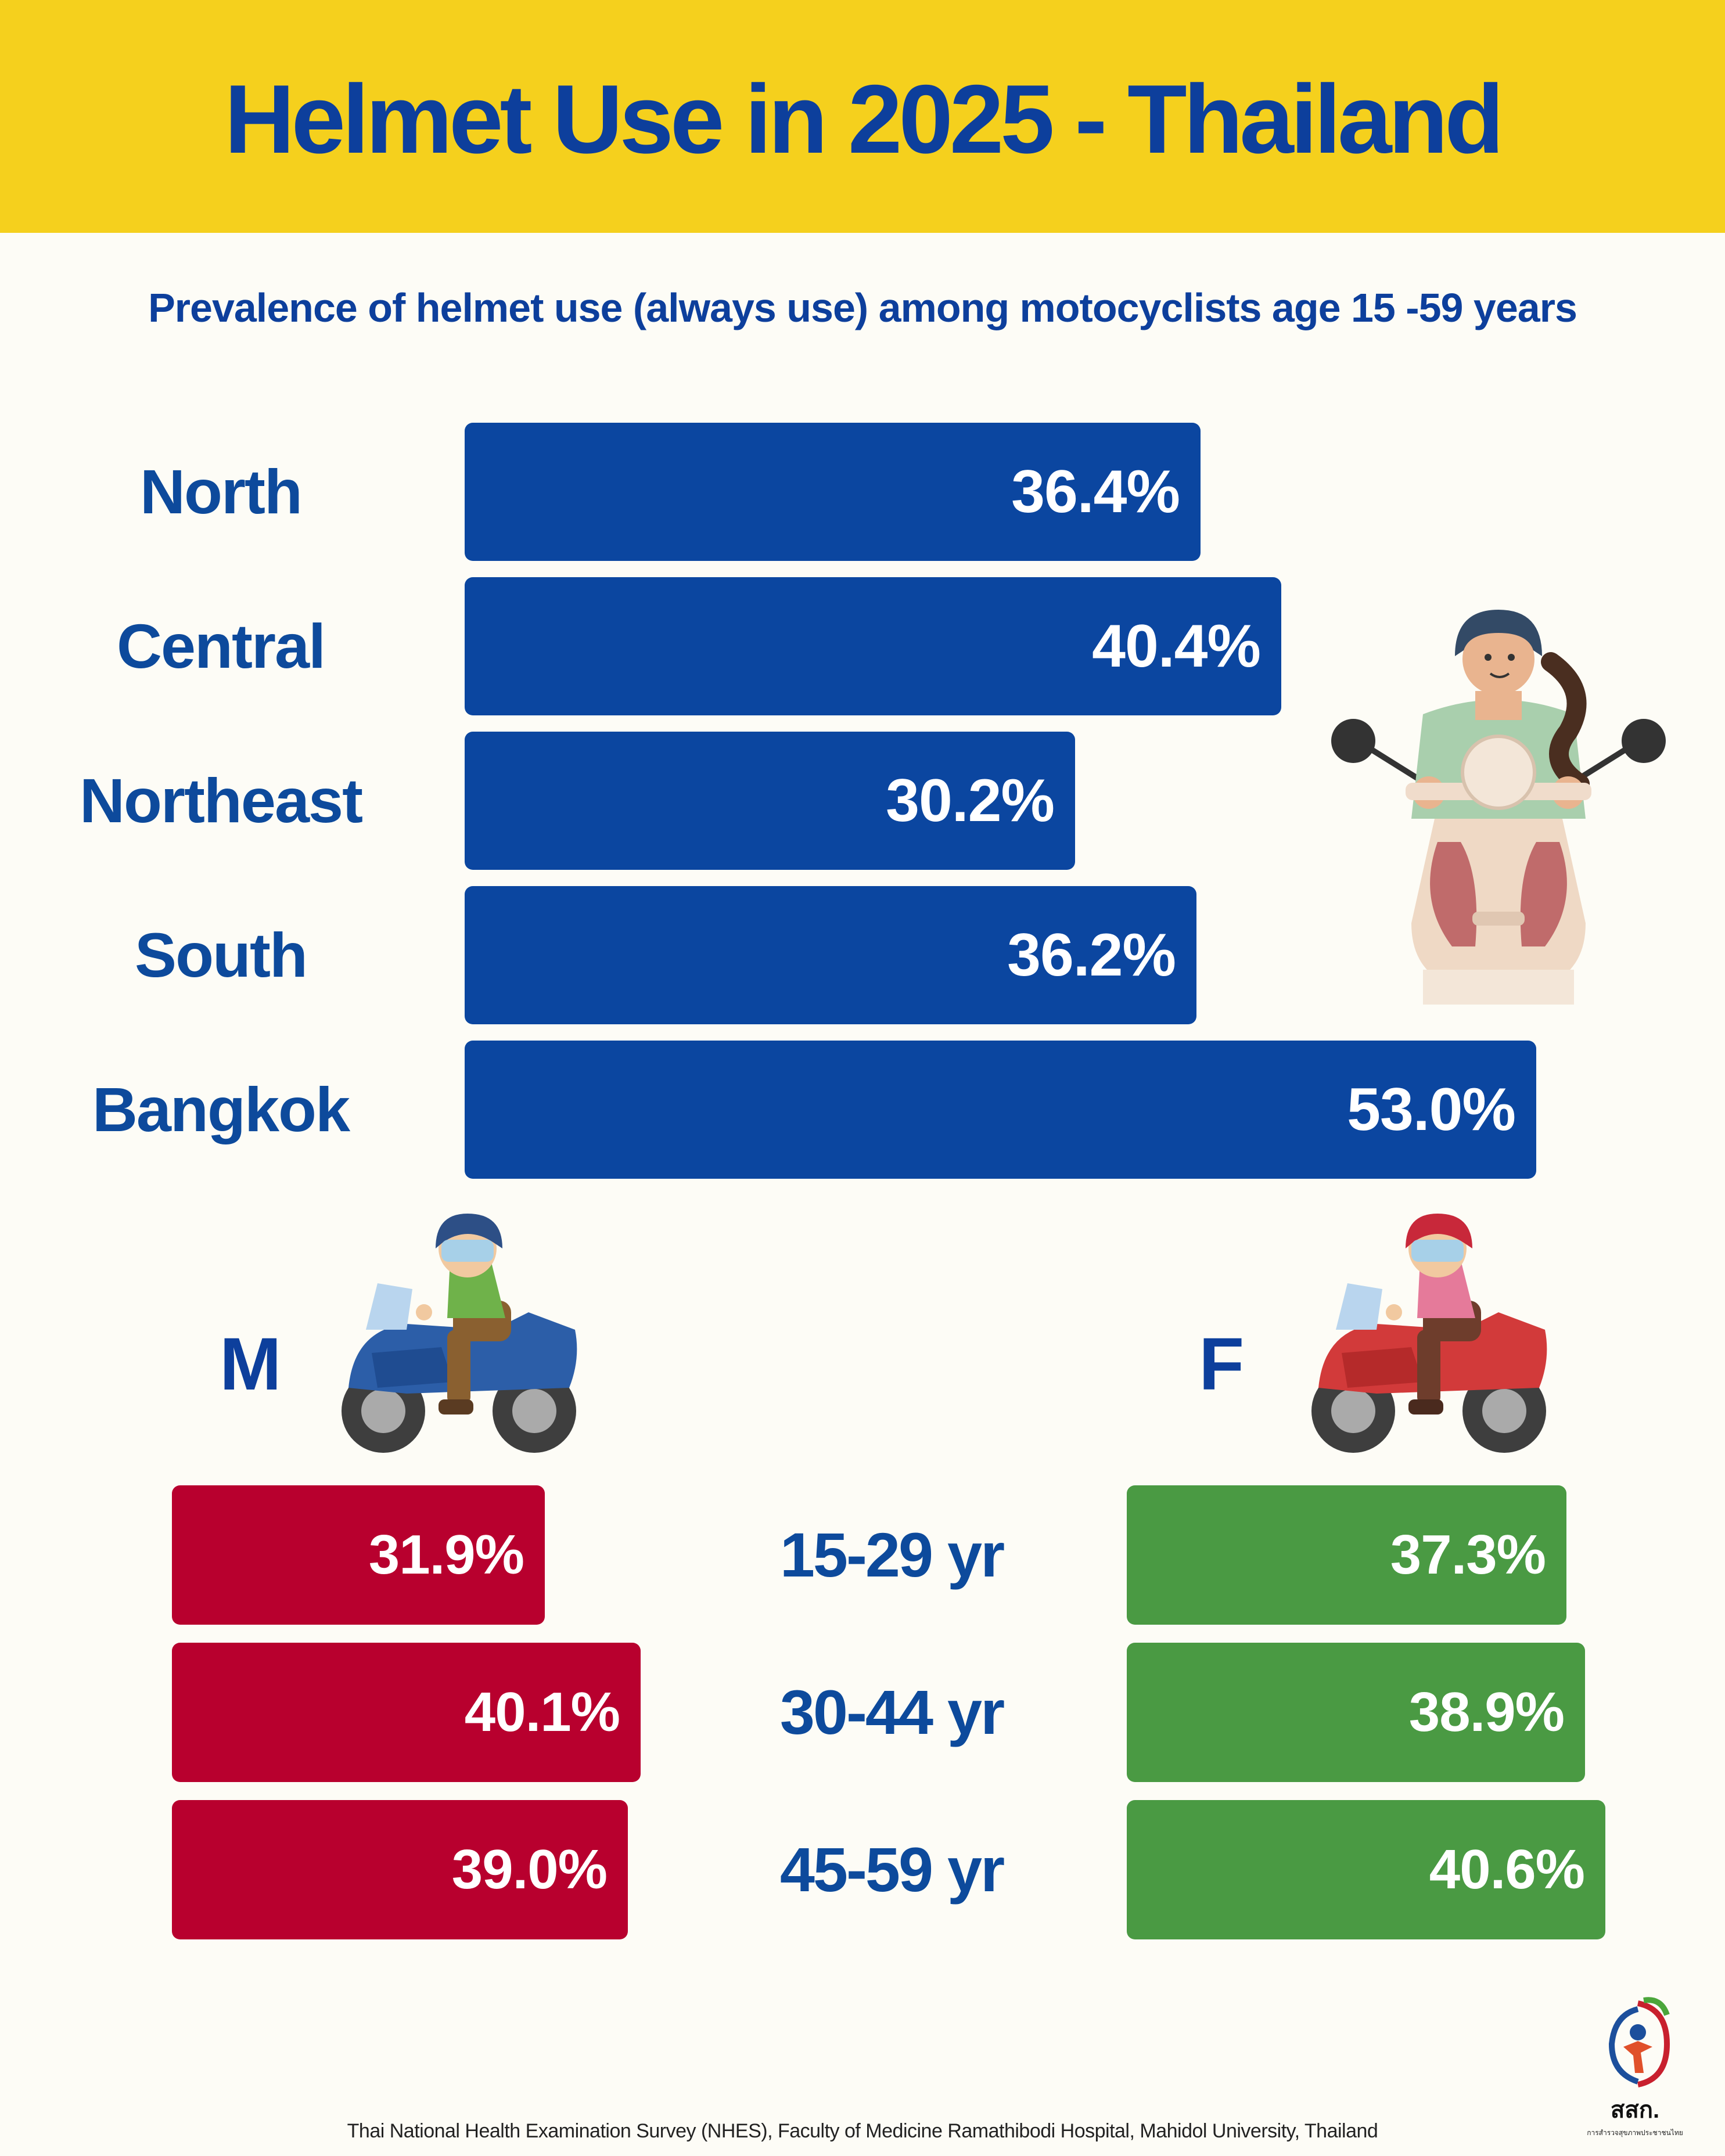  What do you see at coordinates (892, 1712) in the screenshot?
I see `age-group-label: 30-44 yr` at bounding box center [892, 1712].